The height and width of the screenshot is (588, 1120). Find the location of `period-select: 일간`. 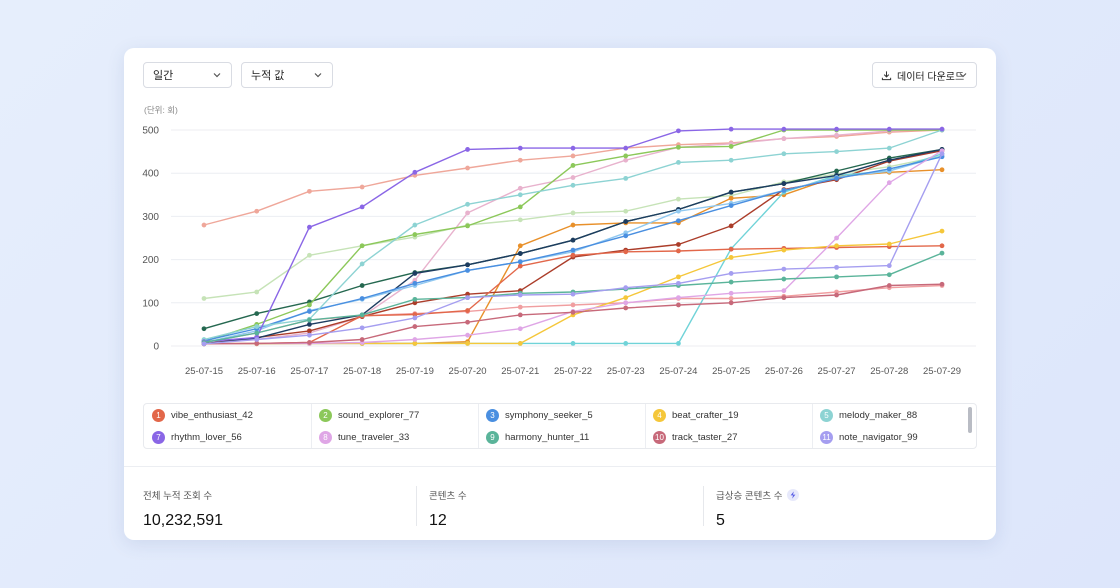

period-select: 일간 is located at coordinates (187, 75).